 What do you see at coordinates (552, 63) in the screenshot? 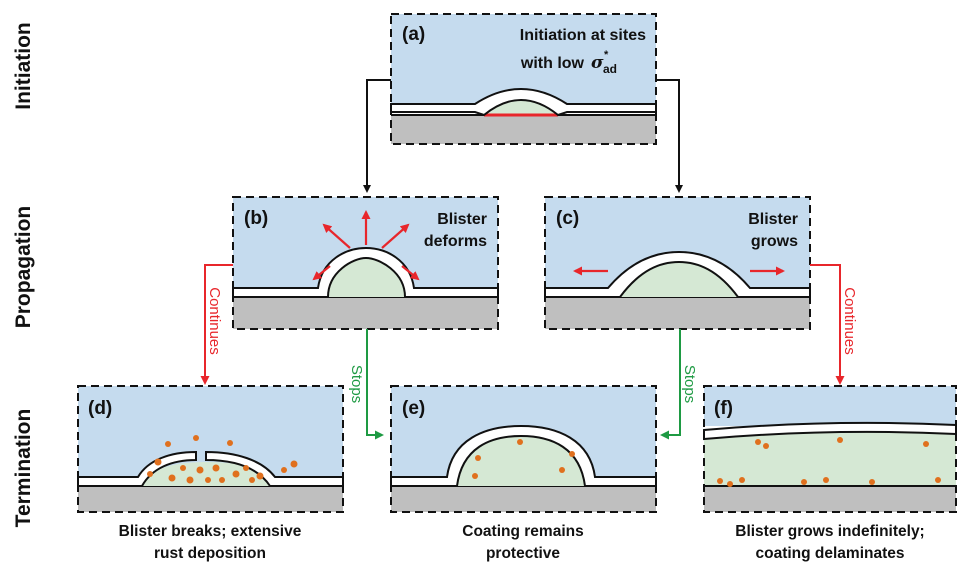
I see `panel-text-line2: with low` at bounding box center [552, 63].